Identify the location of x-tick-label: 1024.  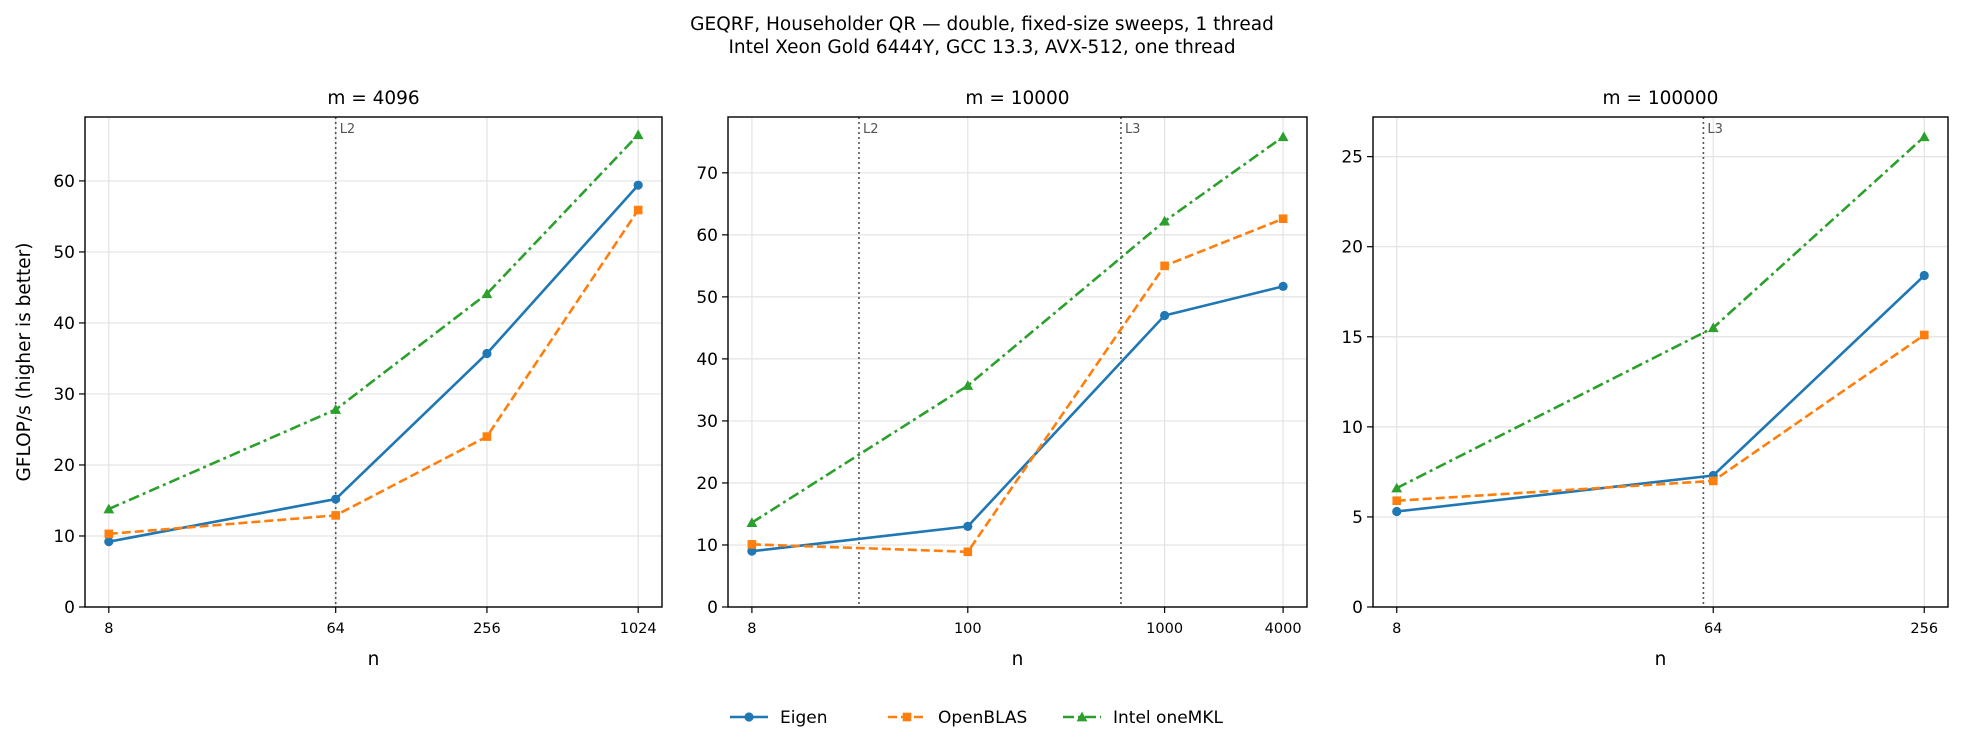
(638, 629).